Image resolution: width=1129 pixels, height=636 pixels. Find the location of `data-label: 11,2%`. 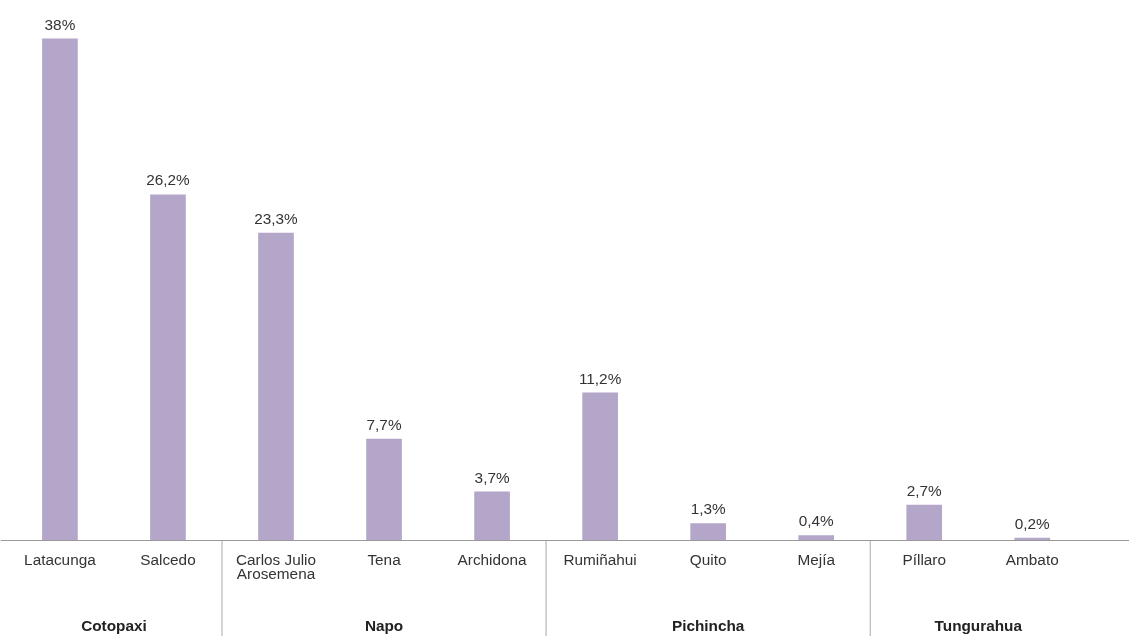

data-label: 11,2% is located at coordinates (600, 378).